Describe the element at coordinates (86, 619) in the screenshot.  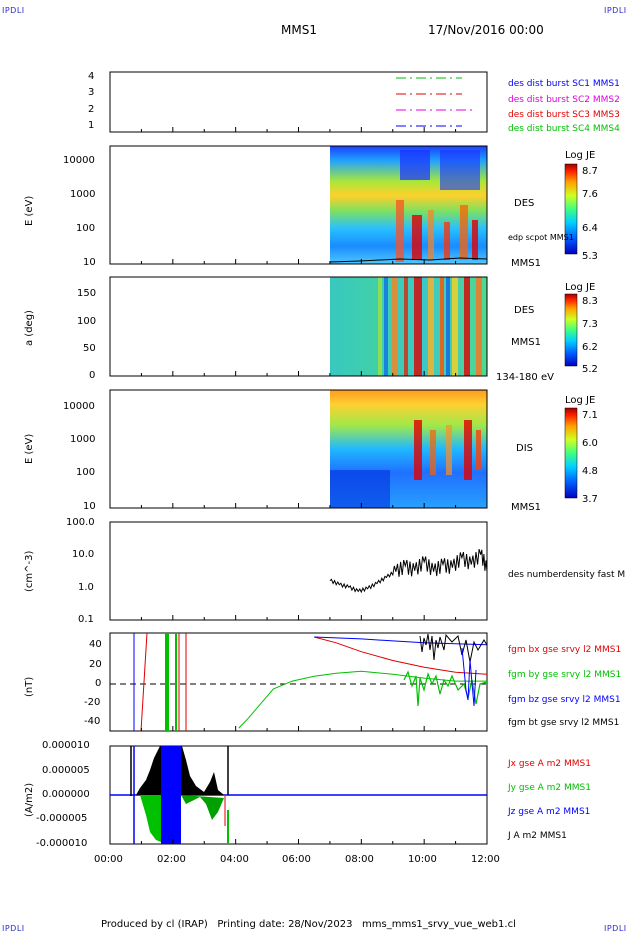
I see `density-ytick-0.1: 0.1` at that location.